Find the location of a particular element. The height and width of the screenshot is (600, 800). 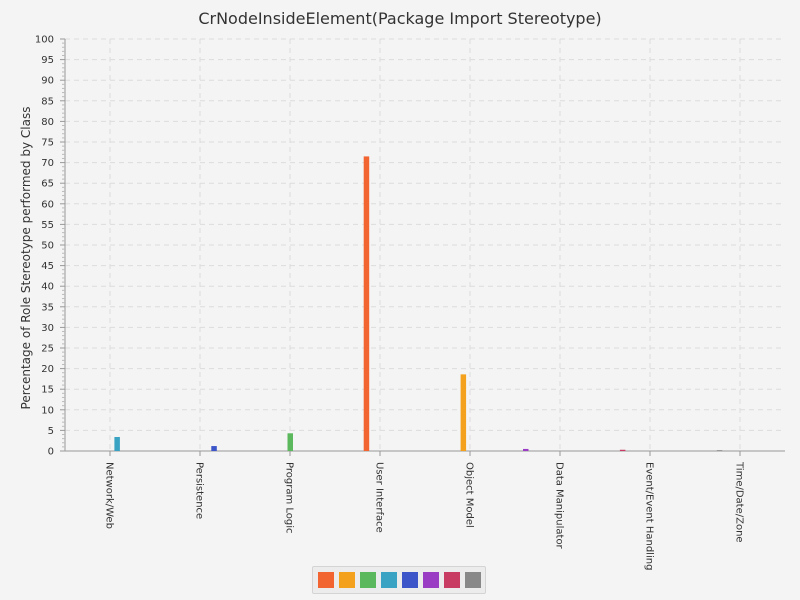

y-tick-label: 20 is located at coordinates (47, 369).